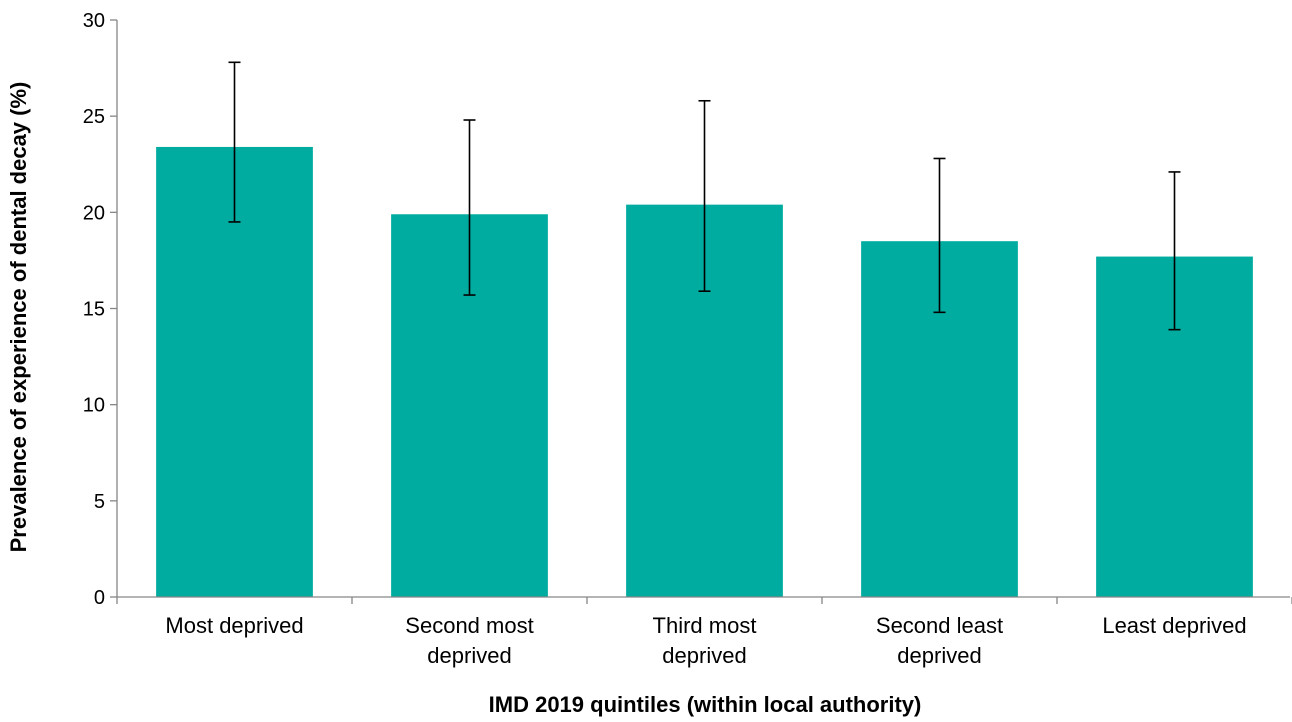 This screenshot has width=1292, height=722. I want to click on x-category-label-2: Second most deprived, so click(469, 640).